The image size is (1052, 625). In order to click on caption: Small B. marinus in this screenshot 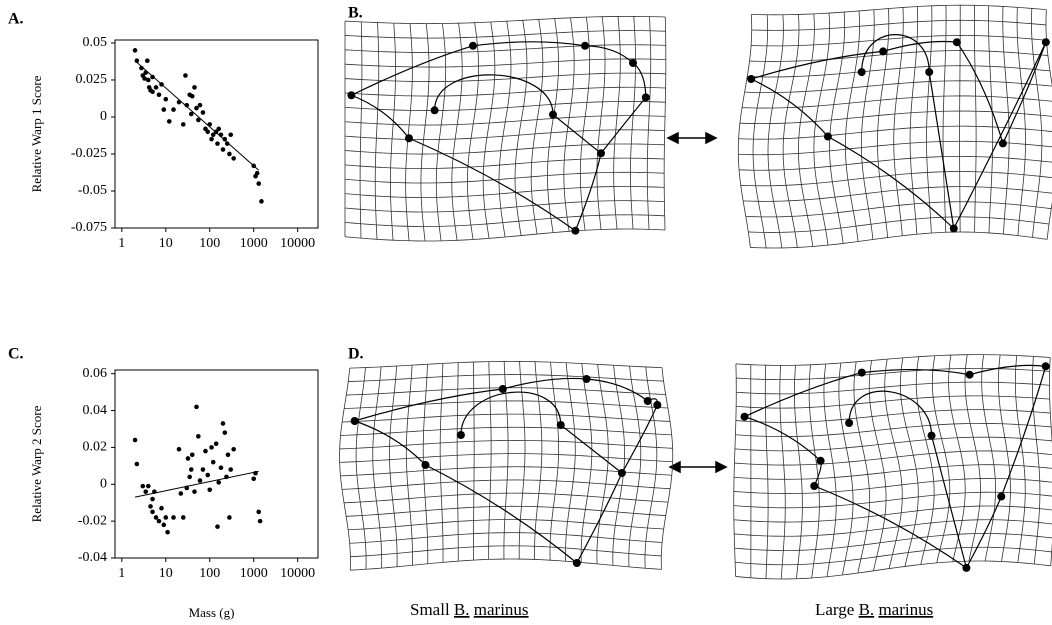, I will do `click(469, 609)`.